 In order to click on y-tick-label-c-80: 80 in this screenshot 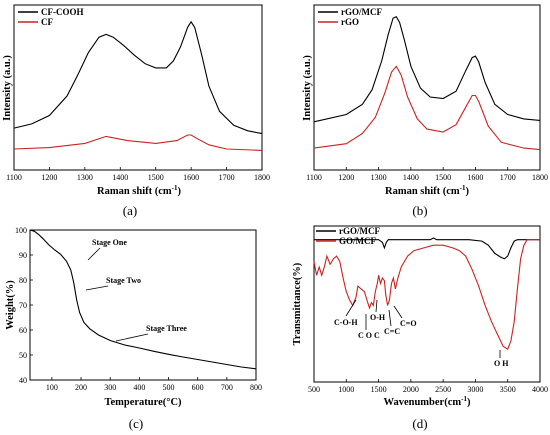, I will do `click(23, 280)`.